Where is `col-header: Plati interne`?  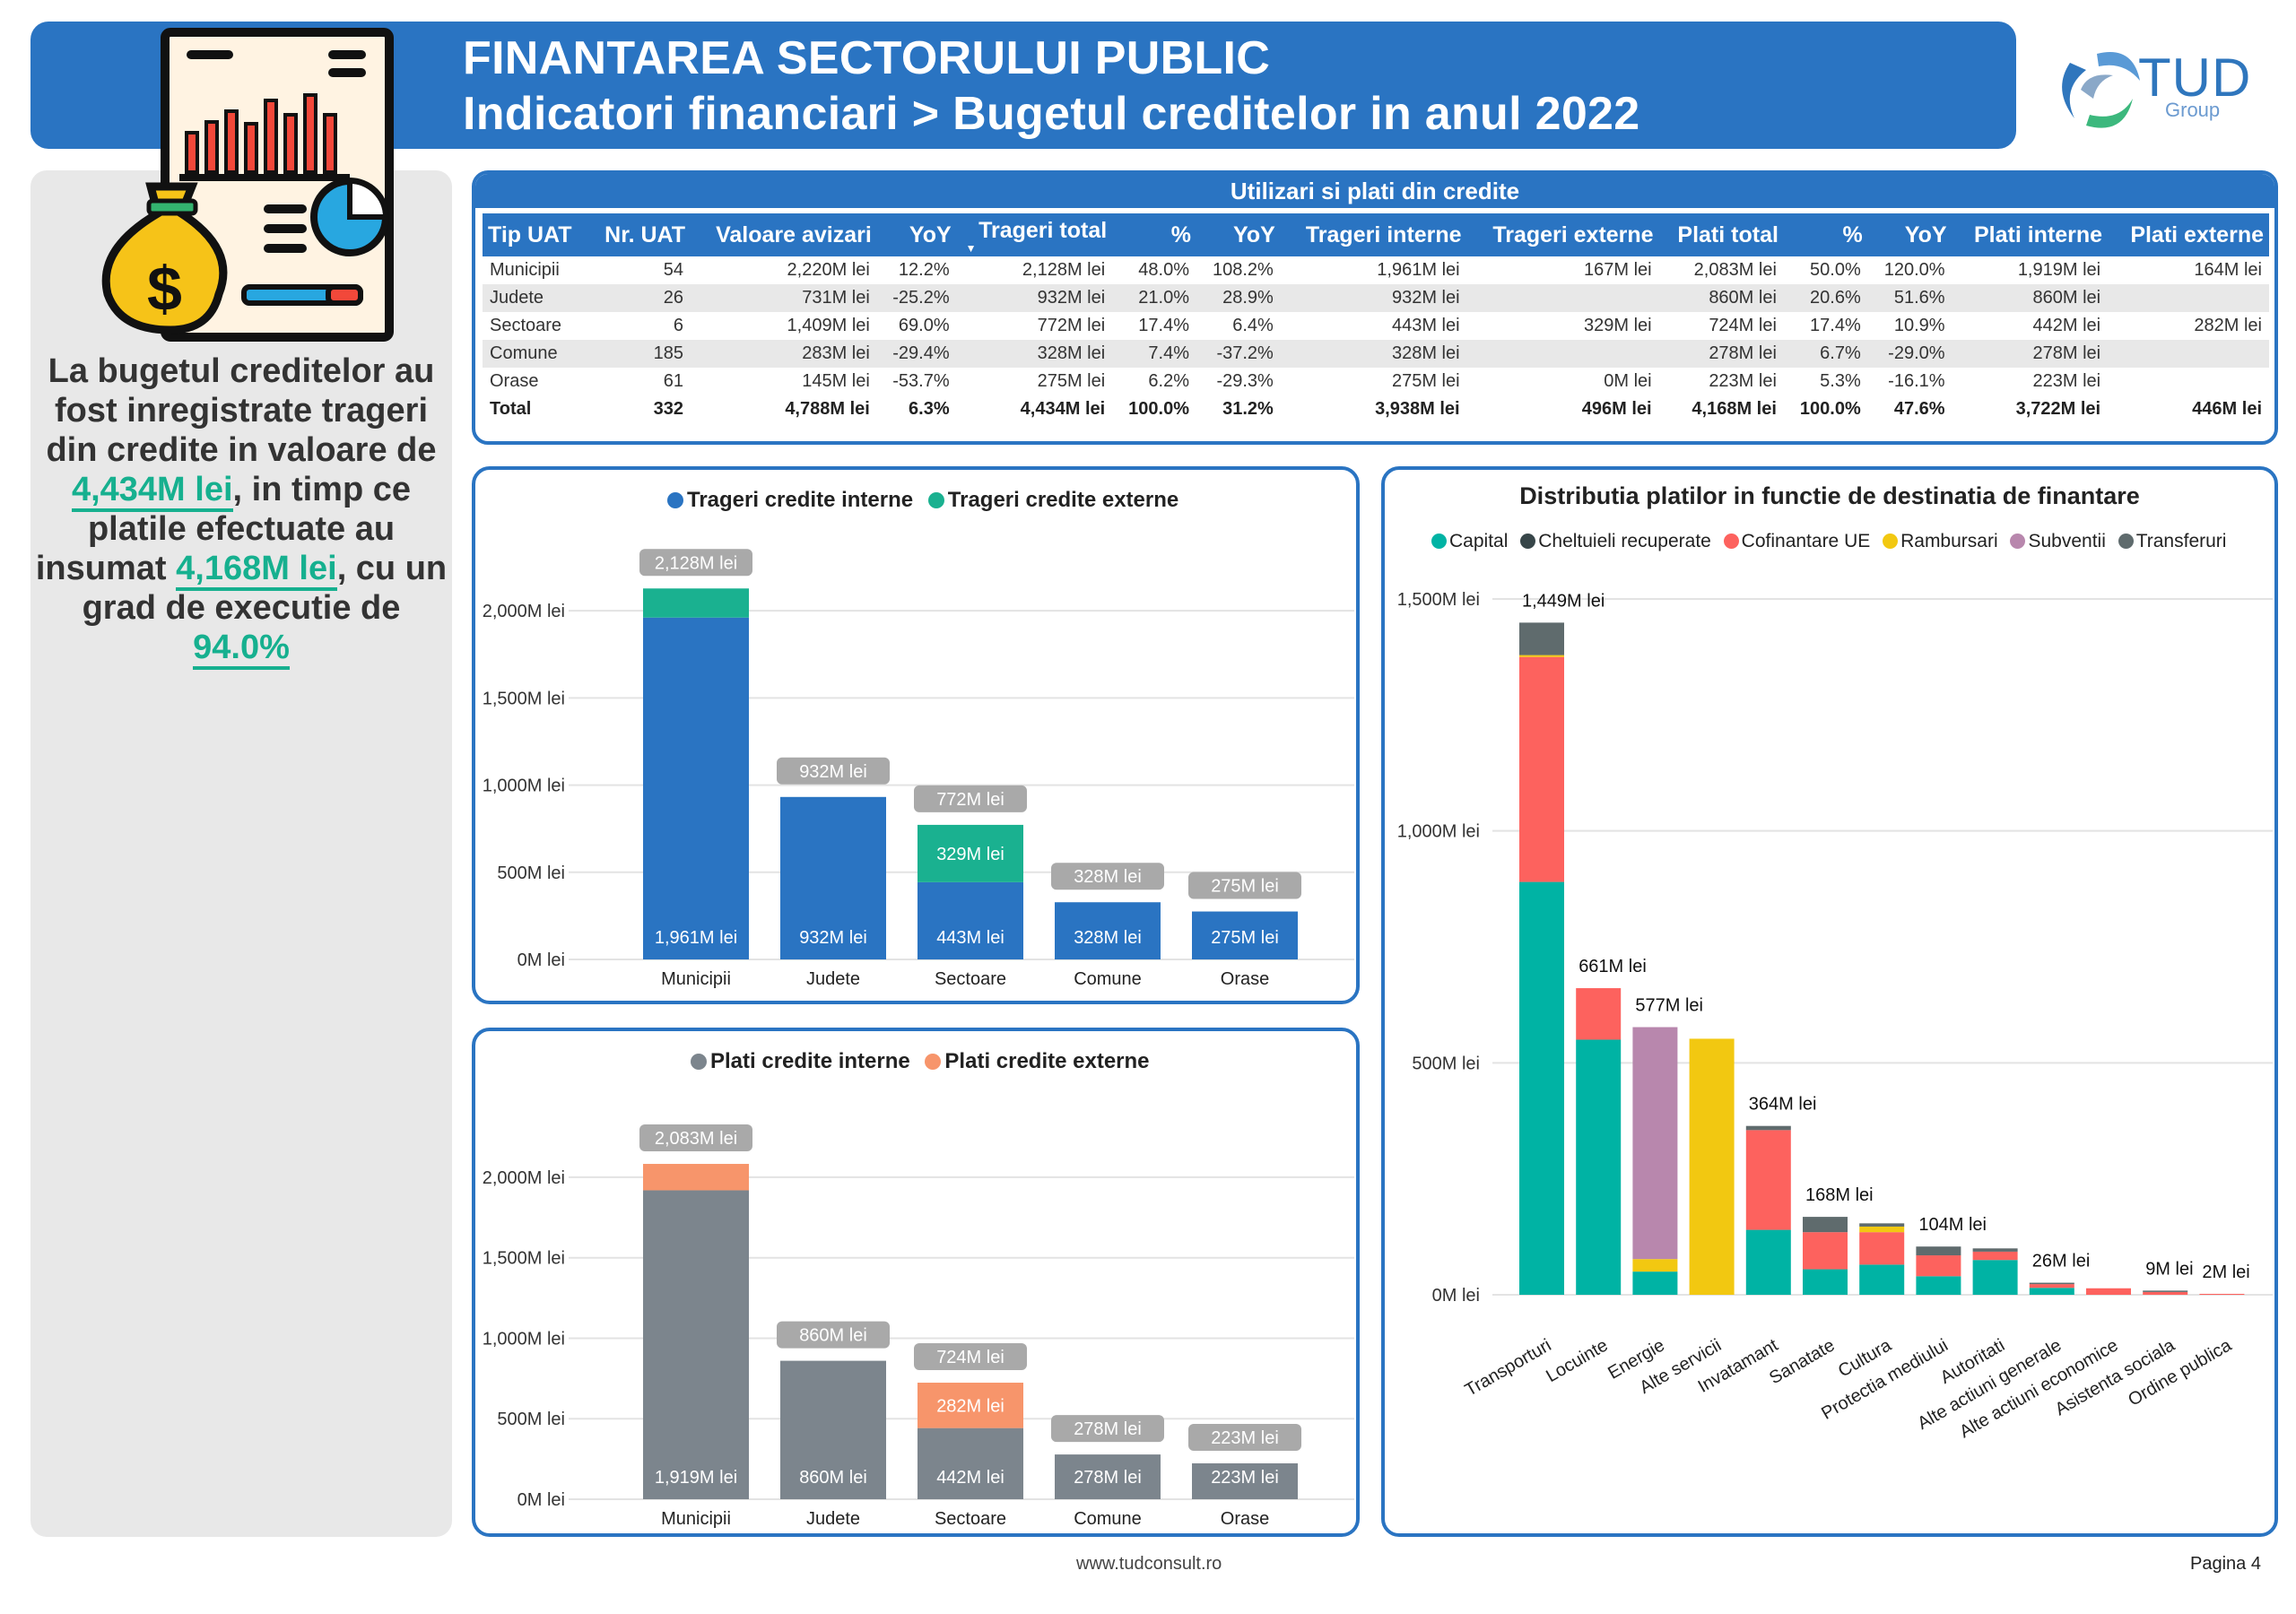 col-header: Plati interne is located at coordinates (2030, 234).